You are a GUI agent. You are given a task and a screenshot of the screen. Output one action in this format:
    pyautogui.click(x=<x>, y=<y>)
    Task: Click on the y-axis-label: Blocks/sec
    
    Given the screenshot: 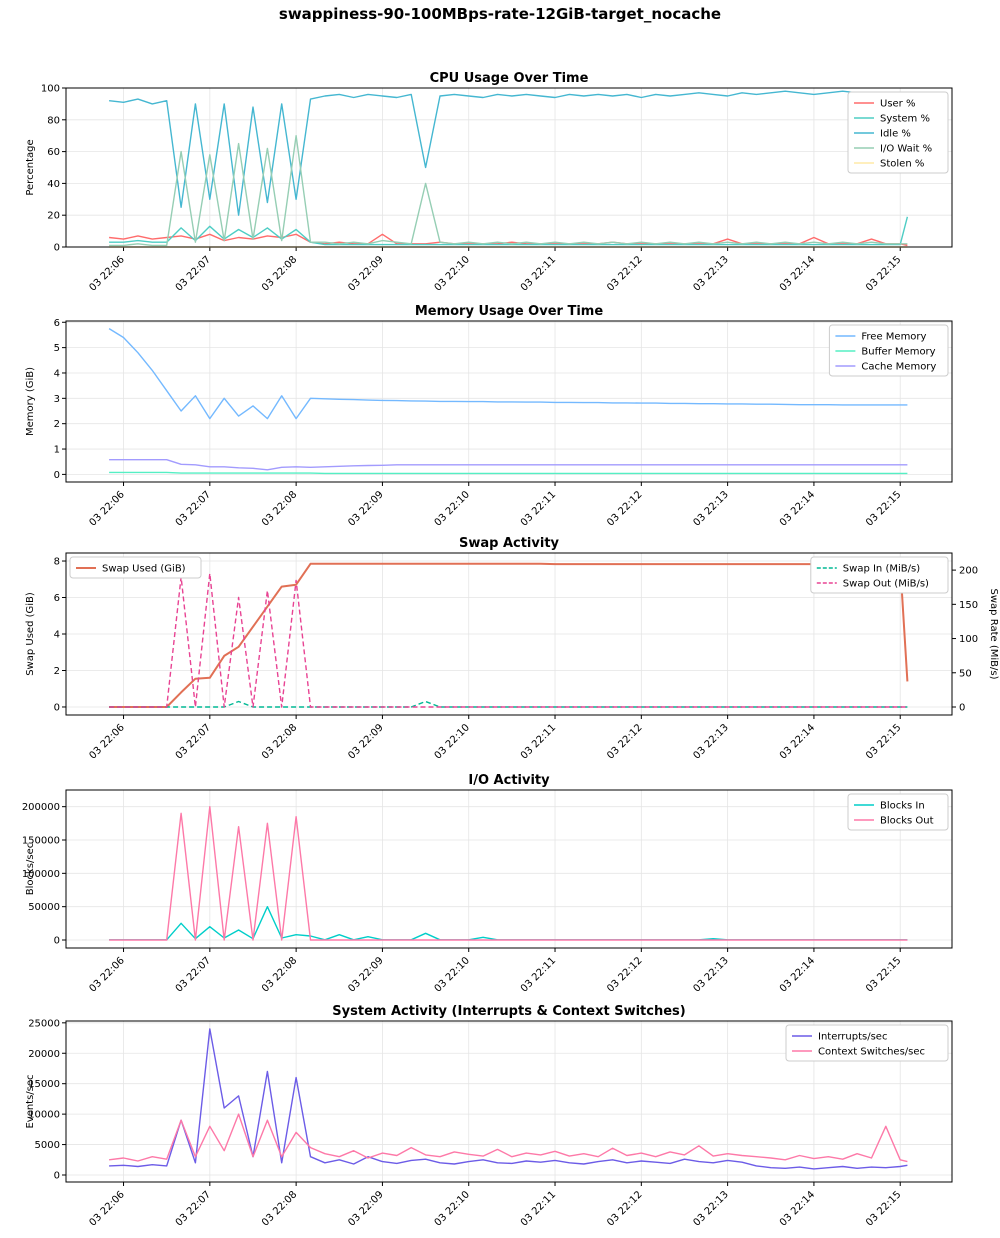 What is the action you would take?
    pyautogui.click(x=30, y=869)
    